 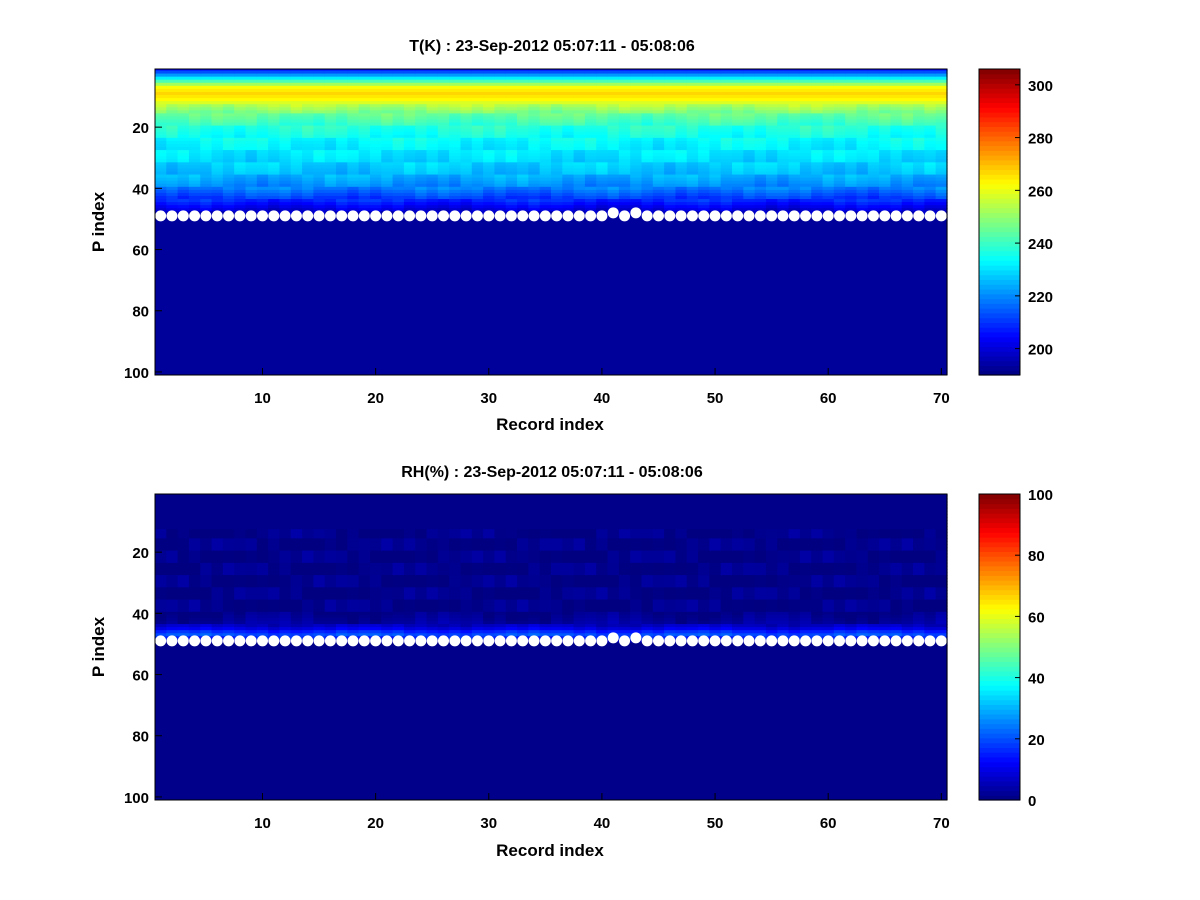 I want to click on surface-marker, so click(x=885, y=216).